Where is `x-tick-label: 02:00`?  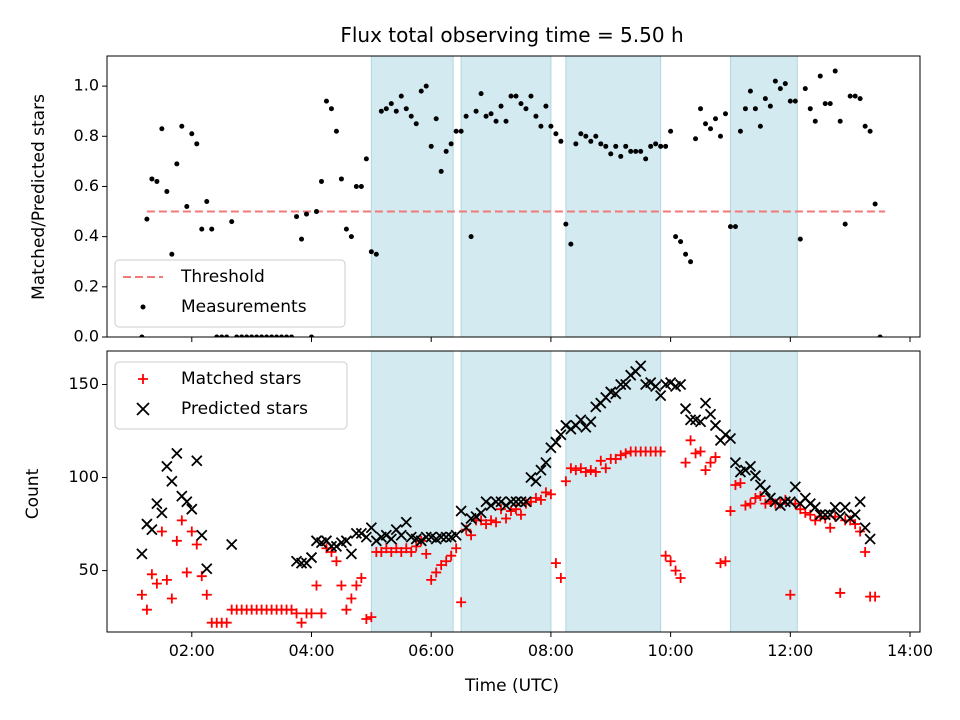 x-tick-label: 02:00 is located at coordinates (192, 650).